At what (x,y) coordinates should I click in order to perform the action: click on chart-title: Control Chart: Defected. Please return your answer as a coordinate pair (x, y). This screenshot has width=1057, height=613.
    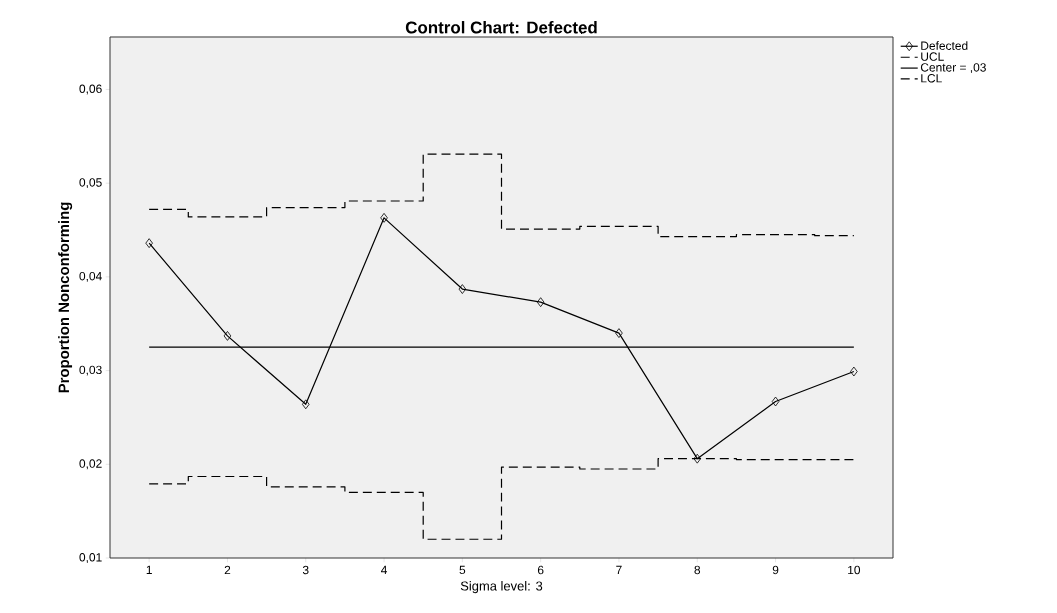
    Looking at the image, I should click on (501, 27).